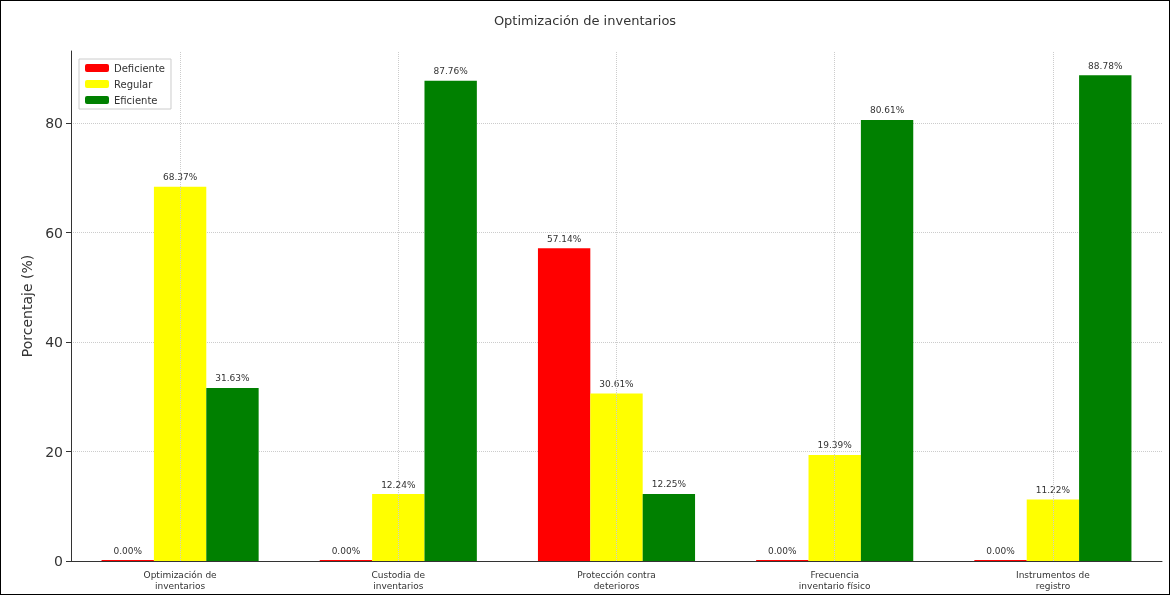 This screenshot has height=595, width=1170. What do you see at coordinates (180, 580) in the screenshot?
I see `x-tick-label: Optimización de inventarios` at bounding box center [180, 580].